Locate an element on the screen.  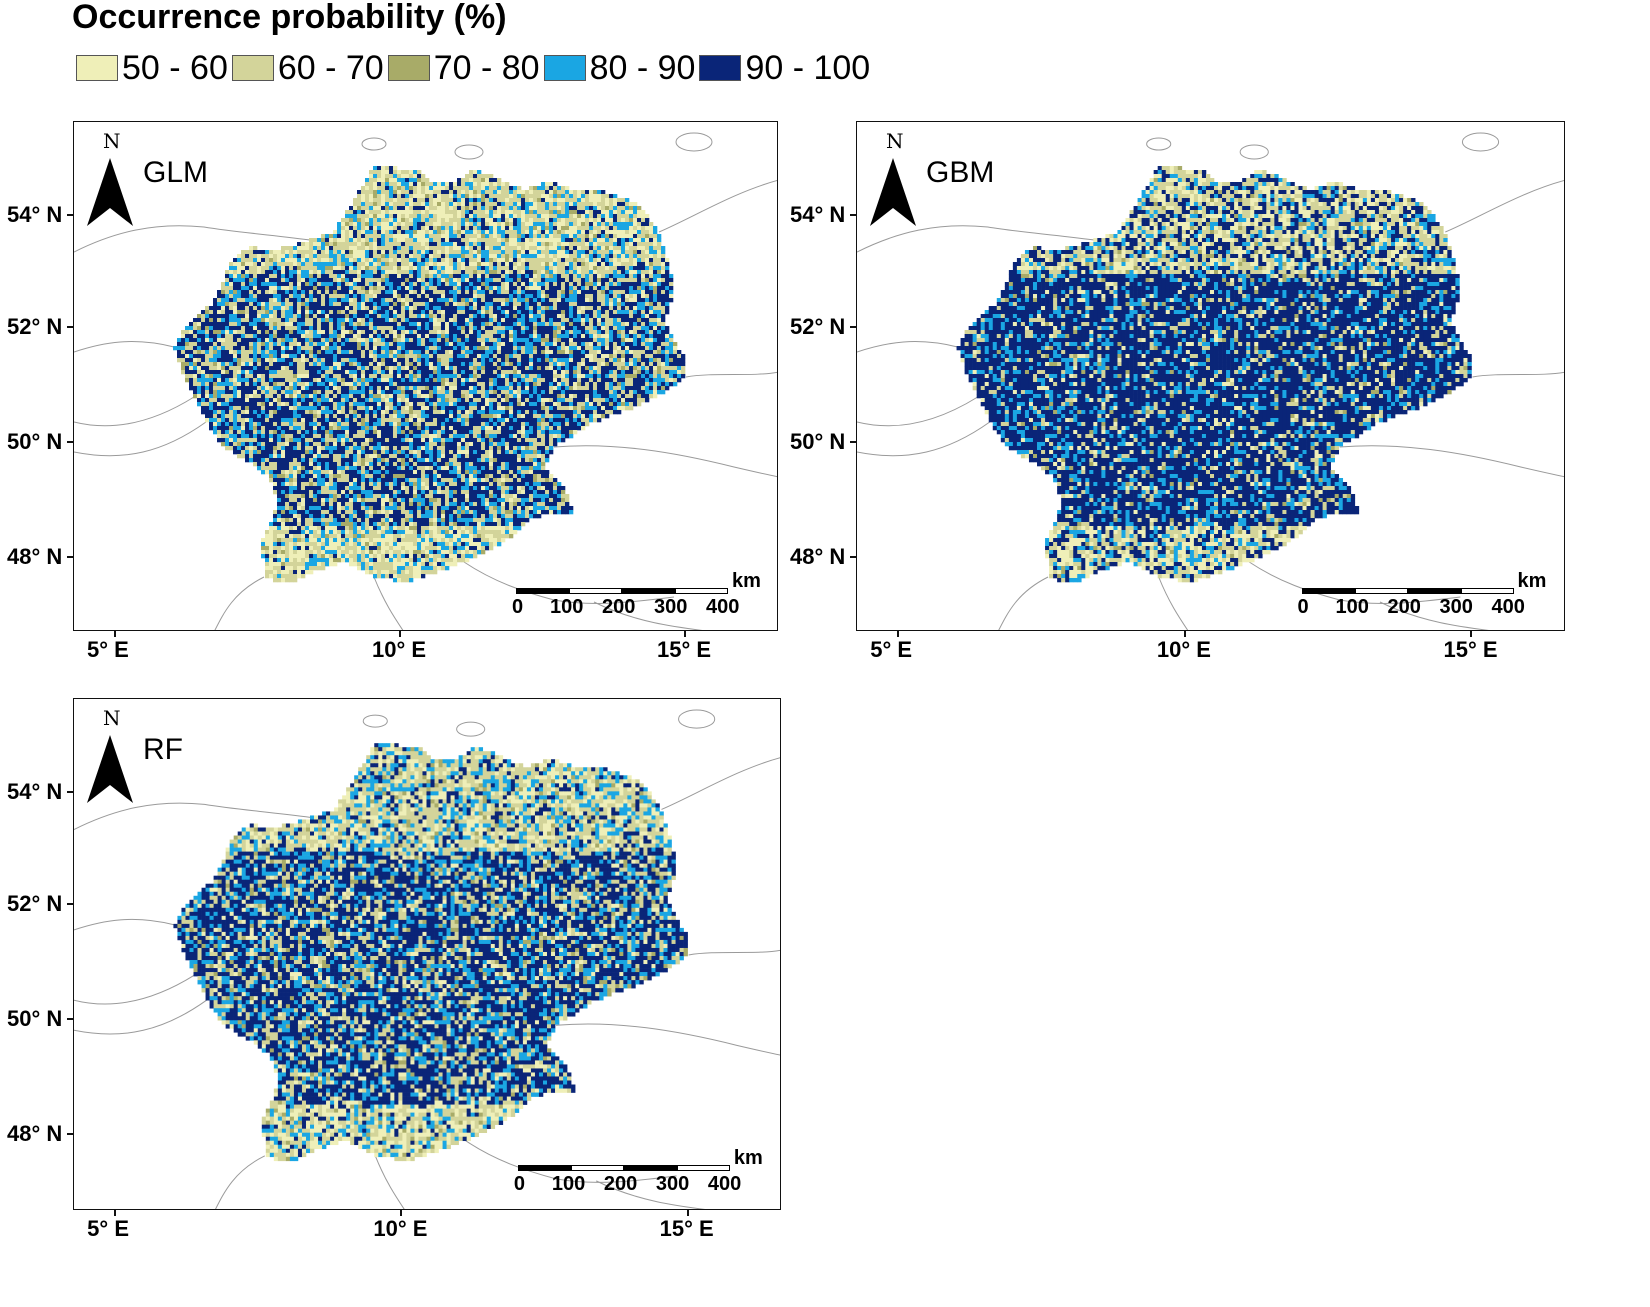
legend-label: 70 - 80 is located at coordinates (487, 68).